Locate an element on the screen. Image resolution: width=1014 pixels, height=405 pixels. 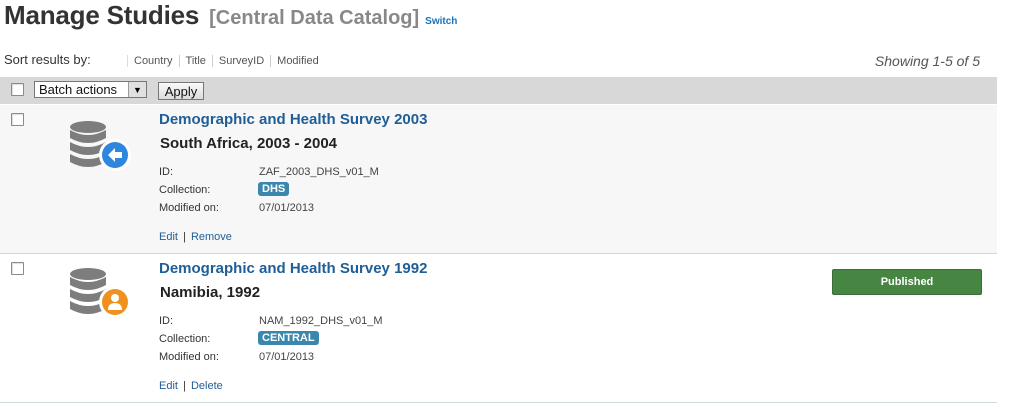
sort-by-modified: Modified is located at coordinates (297, 61).